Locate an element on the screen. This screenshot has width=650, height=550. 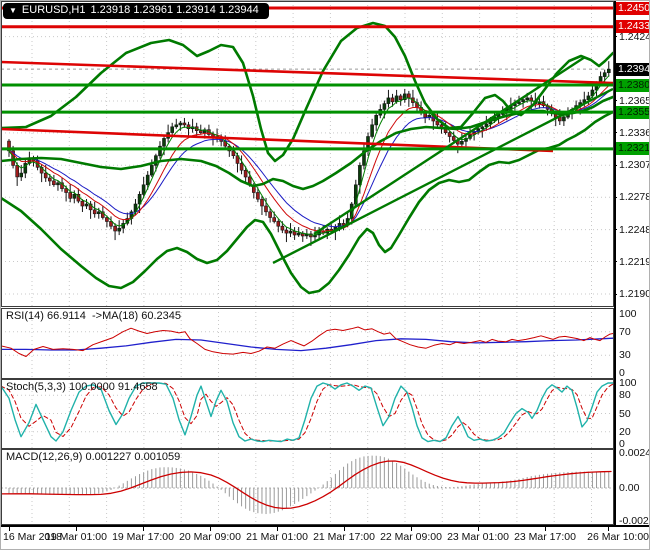
time-axis-label: 19 Mar 01:00 is located at coordinates (76, 537).